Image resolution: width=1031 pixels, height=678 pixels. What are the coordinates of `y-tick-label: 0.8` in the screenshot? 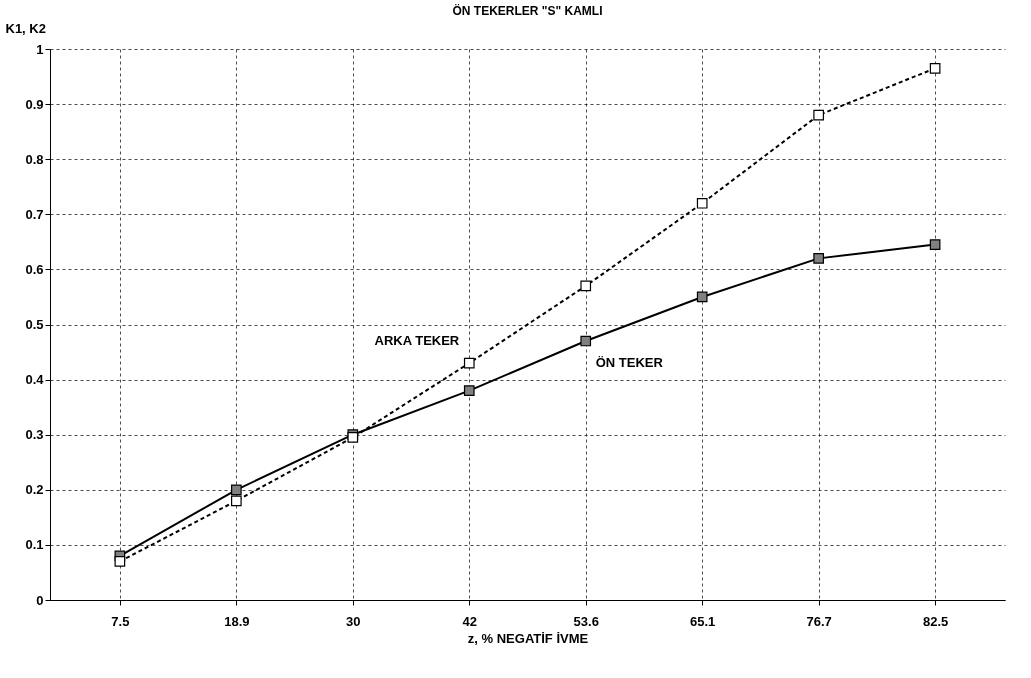 It's located at (34, 159).